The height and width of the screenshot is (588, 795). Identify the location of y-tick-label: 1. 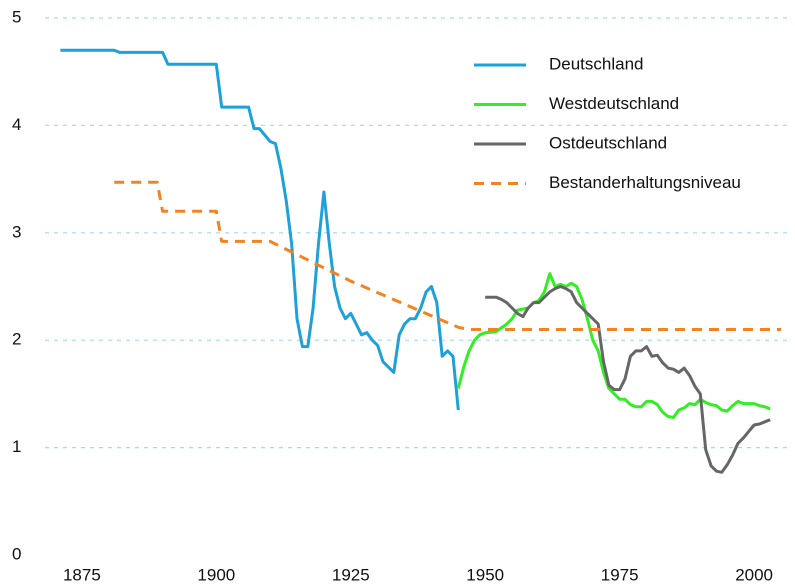
(16, 446).